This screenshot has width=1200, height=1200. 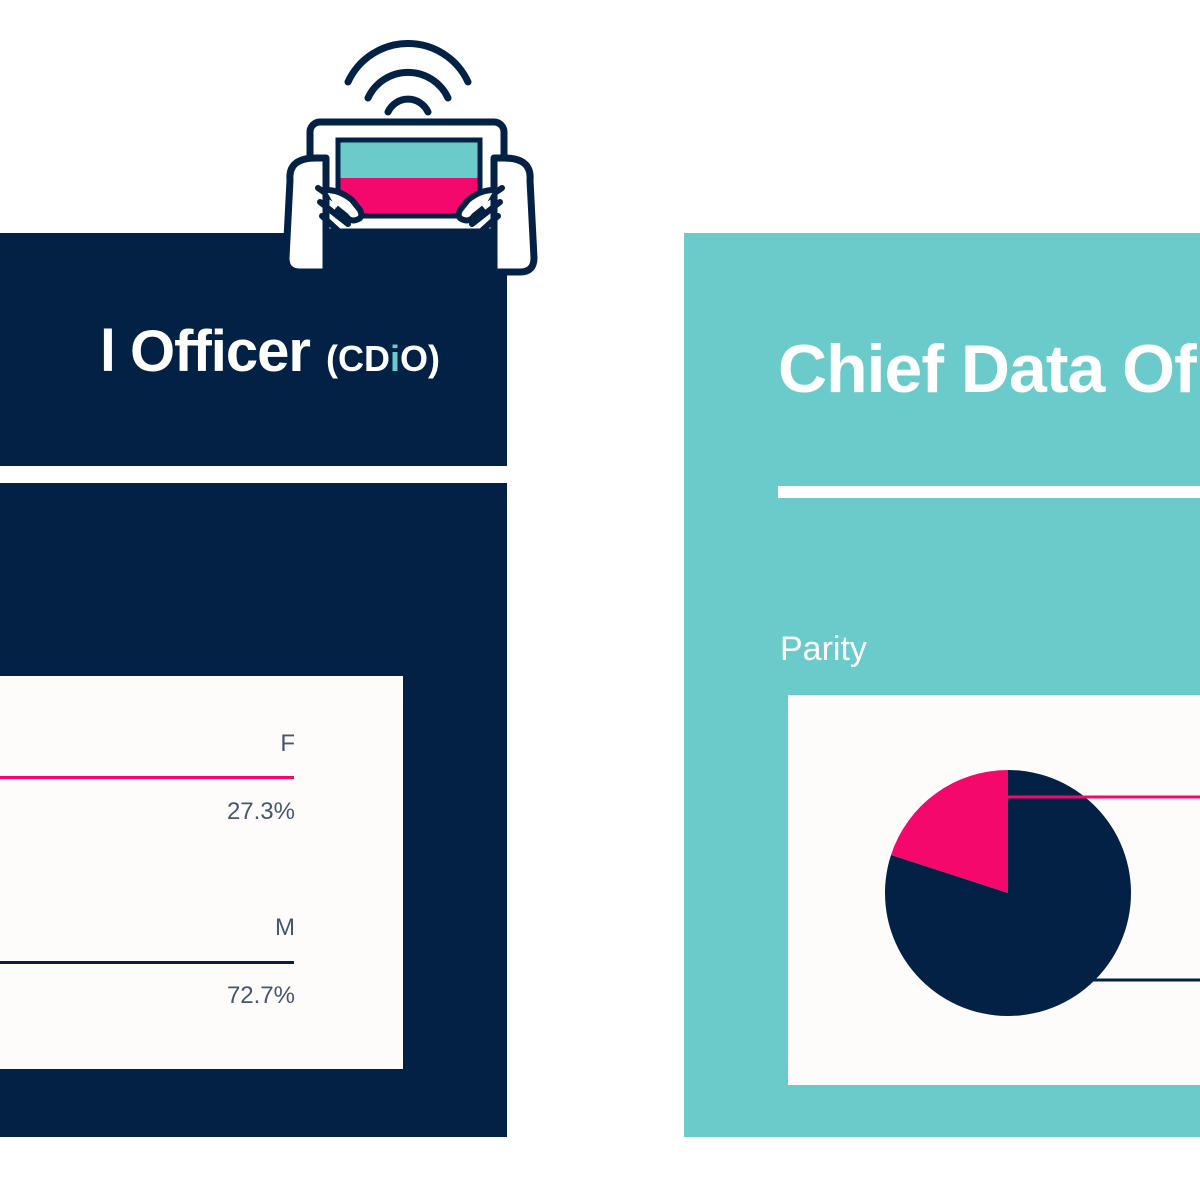 I want to click on abbr-prefix: (CD, so click(x=358, y=358).